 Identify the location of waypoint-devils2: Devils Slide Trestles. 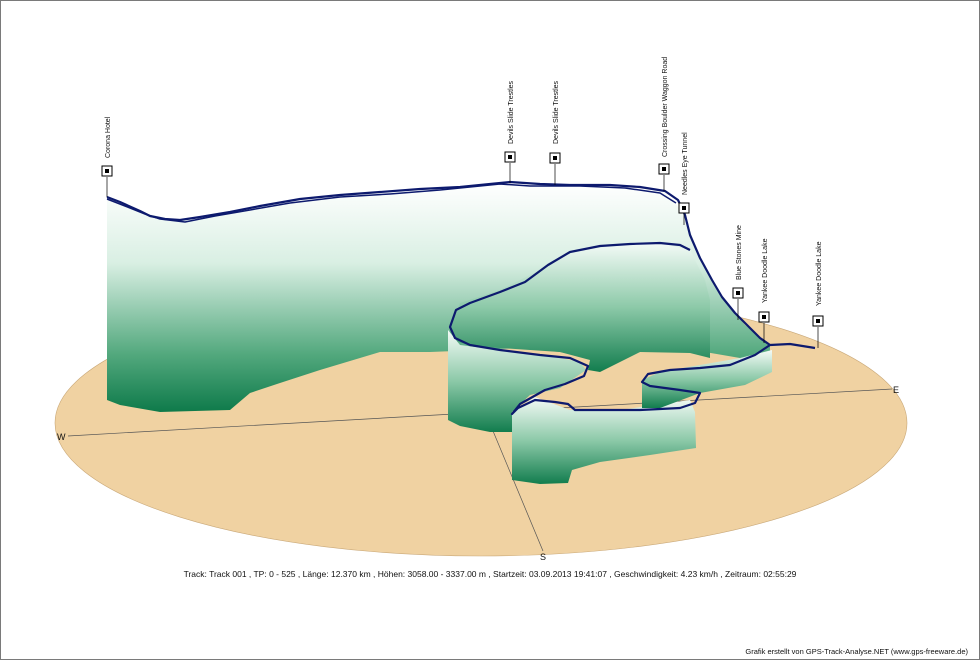
(555, 132).